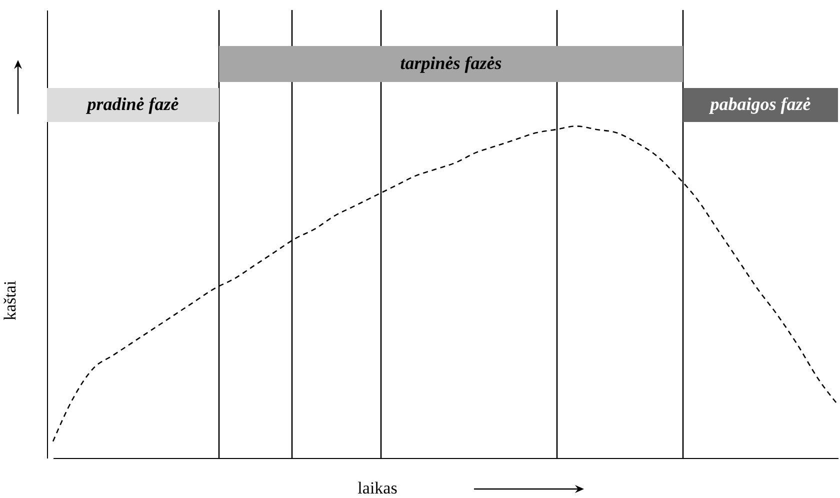 Image resolution: width=840 pixels, height=498 pixels. Describe the element at coordinates (10, 300) in the screenshot. I see `y-axis-title: kaštai` at that location.